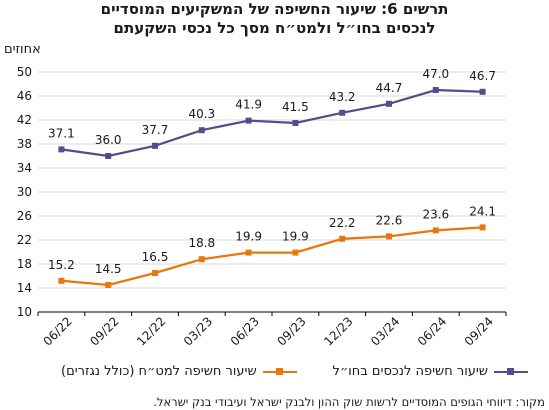  I want to click on y-tick-label: 46, so click(24, 96).